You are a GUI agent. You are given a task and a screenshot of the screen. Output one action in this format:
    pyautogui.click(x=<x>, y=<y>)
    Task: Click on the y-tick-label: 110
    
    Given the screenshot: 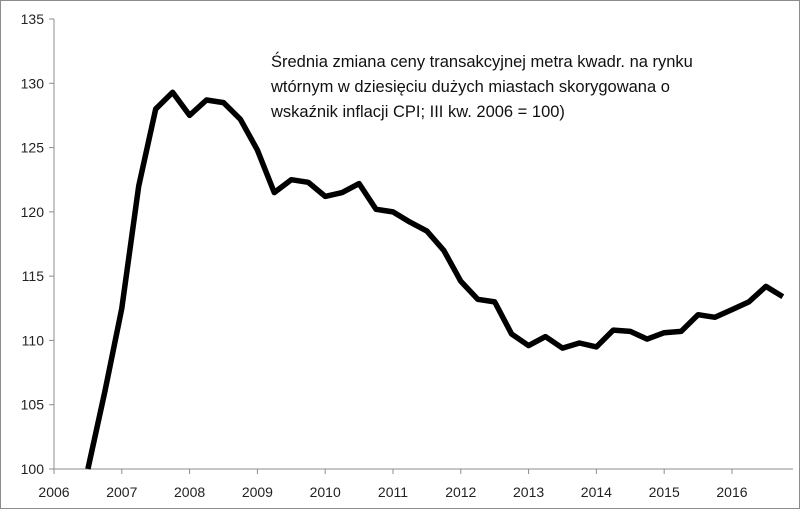 What is the action you would take?
    pyautogui.click(x=33, y=340)
    